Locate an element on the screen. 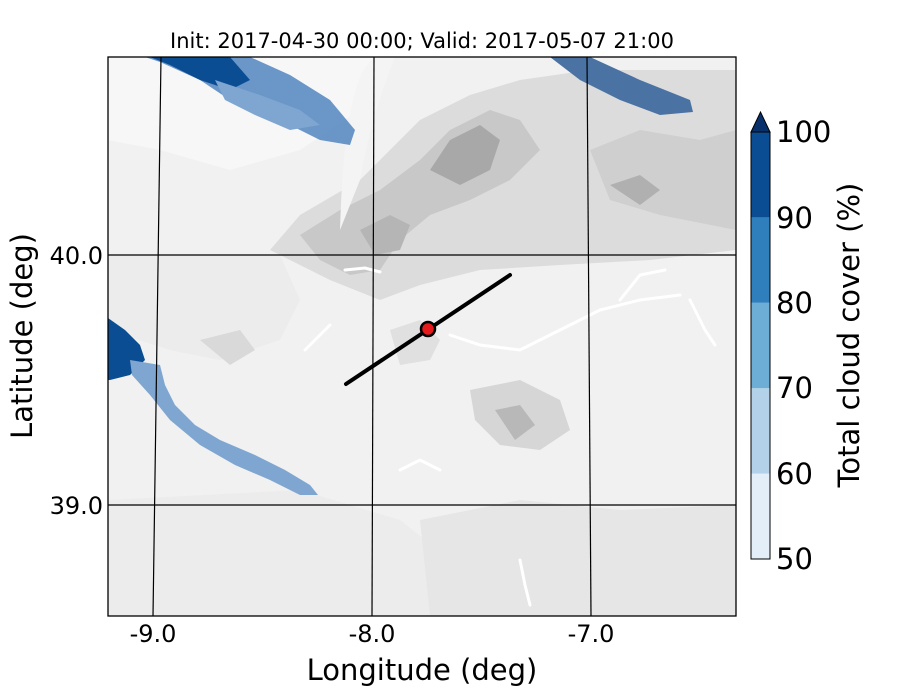 Image resolution: width=900 pixels, height=700 pixels. cloud-band-northeast is located at coordinates (621, 86).